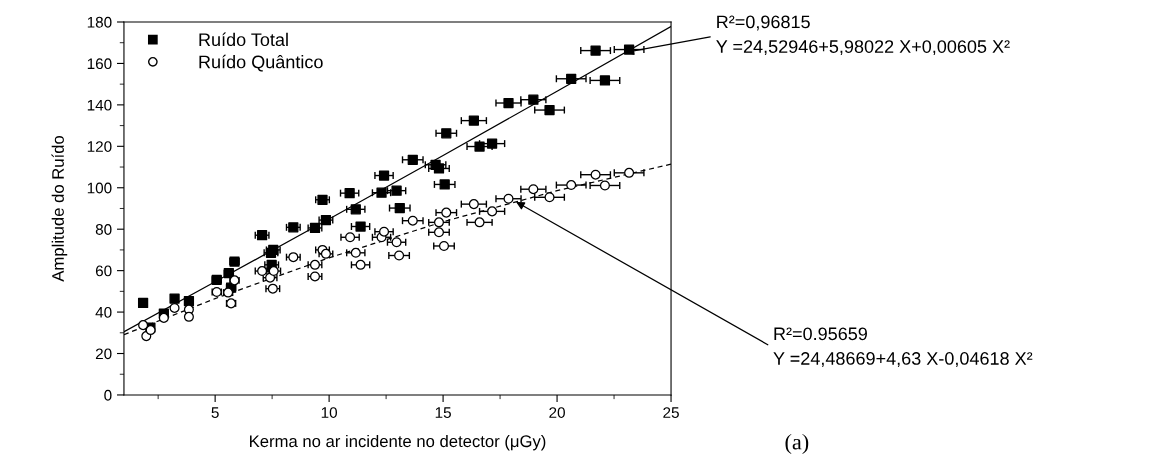 The image size is (1165, 473). I want to click on y-tick-label: 140, so click(99, 105).